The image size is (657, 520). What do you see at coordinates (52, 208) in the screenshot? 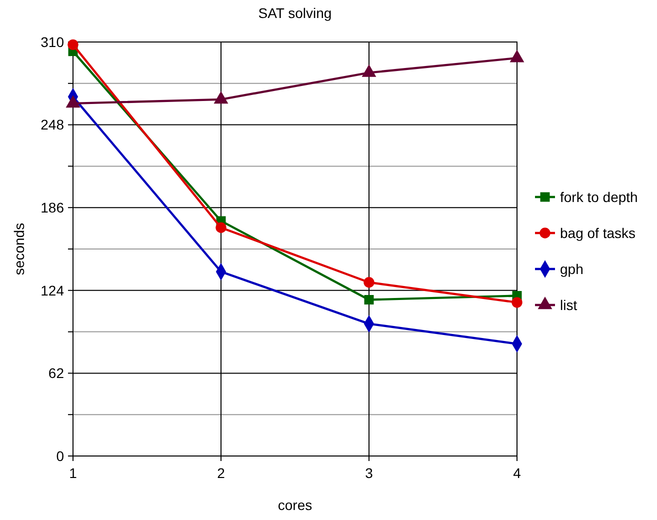
I see `y-tick-label: 186` at bounding box center [52, 208].